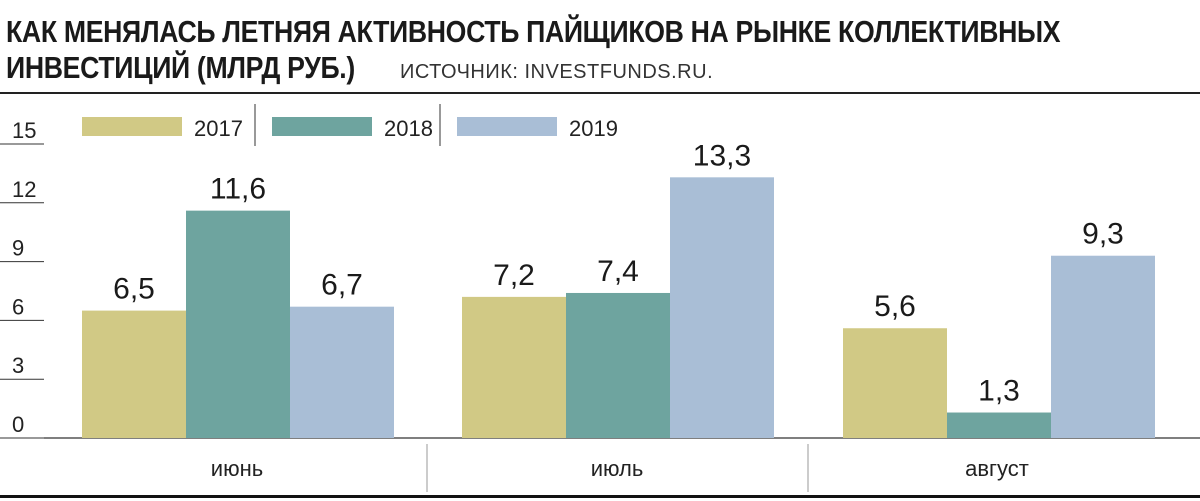 This screenshot has height=501, width=1200. I want to click on y-tick-label: 3, so click(18, 365).